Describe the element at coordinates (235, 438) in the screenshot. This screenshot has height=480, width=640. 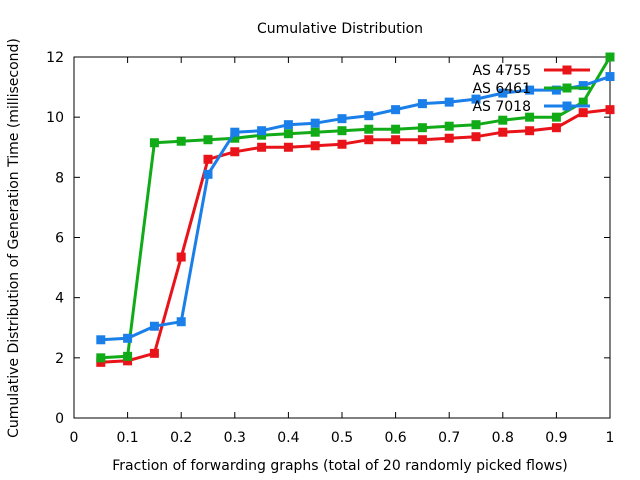
I see `x-tick-label: 0.3` at that location.